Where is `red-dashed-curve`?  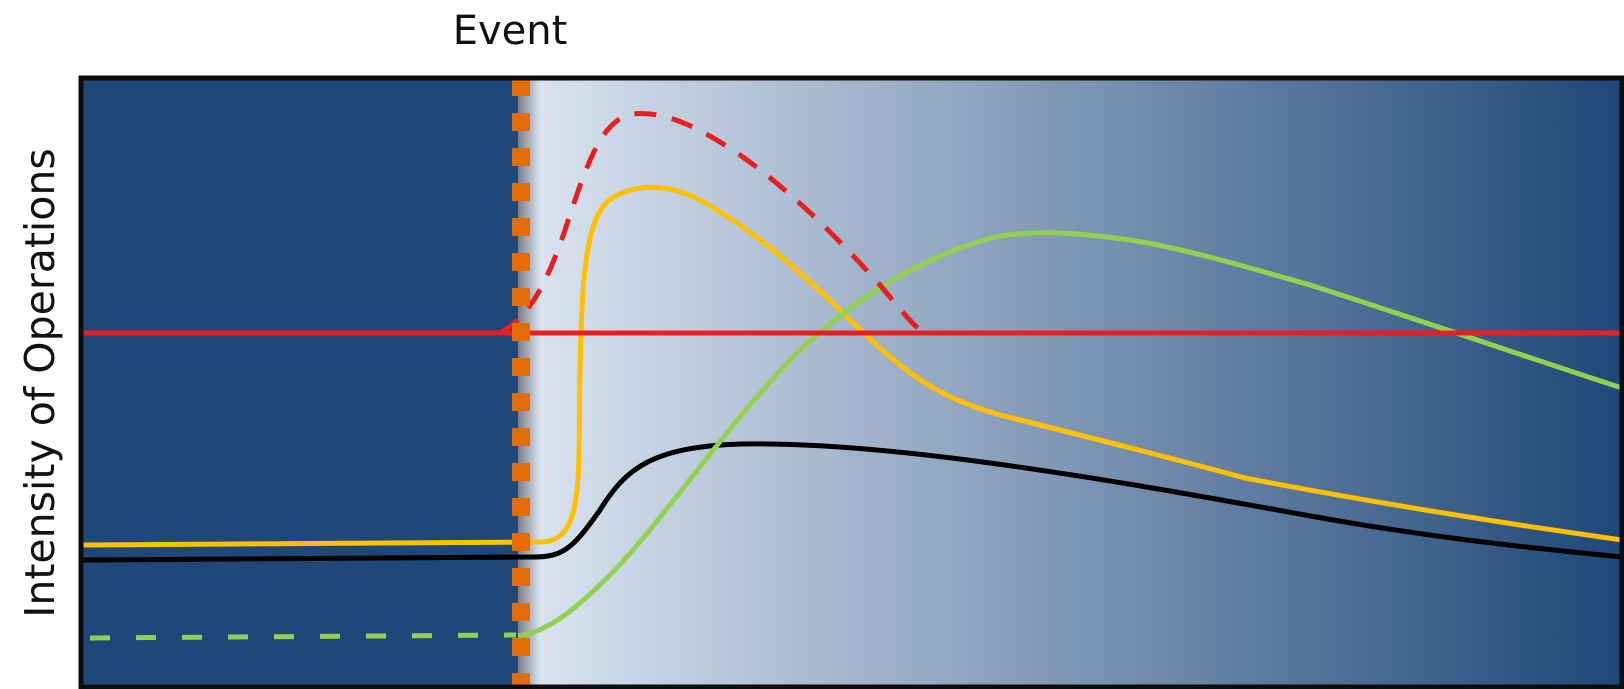
red-dashed-curve is located at coordinates (712, 223).